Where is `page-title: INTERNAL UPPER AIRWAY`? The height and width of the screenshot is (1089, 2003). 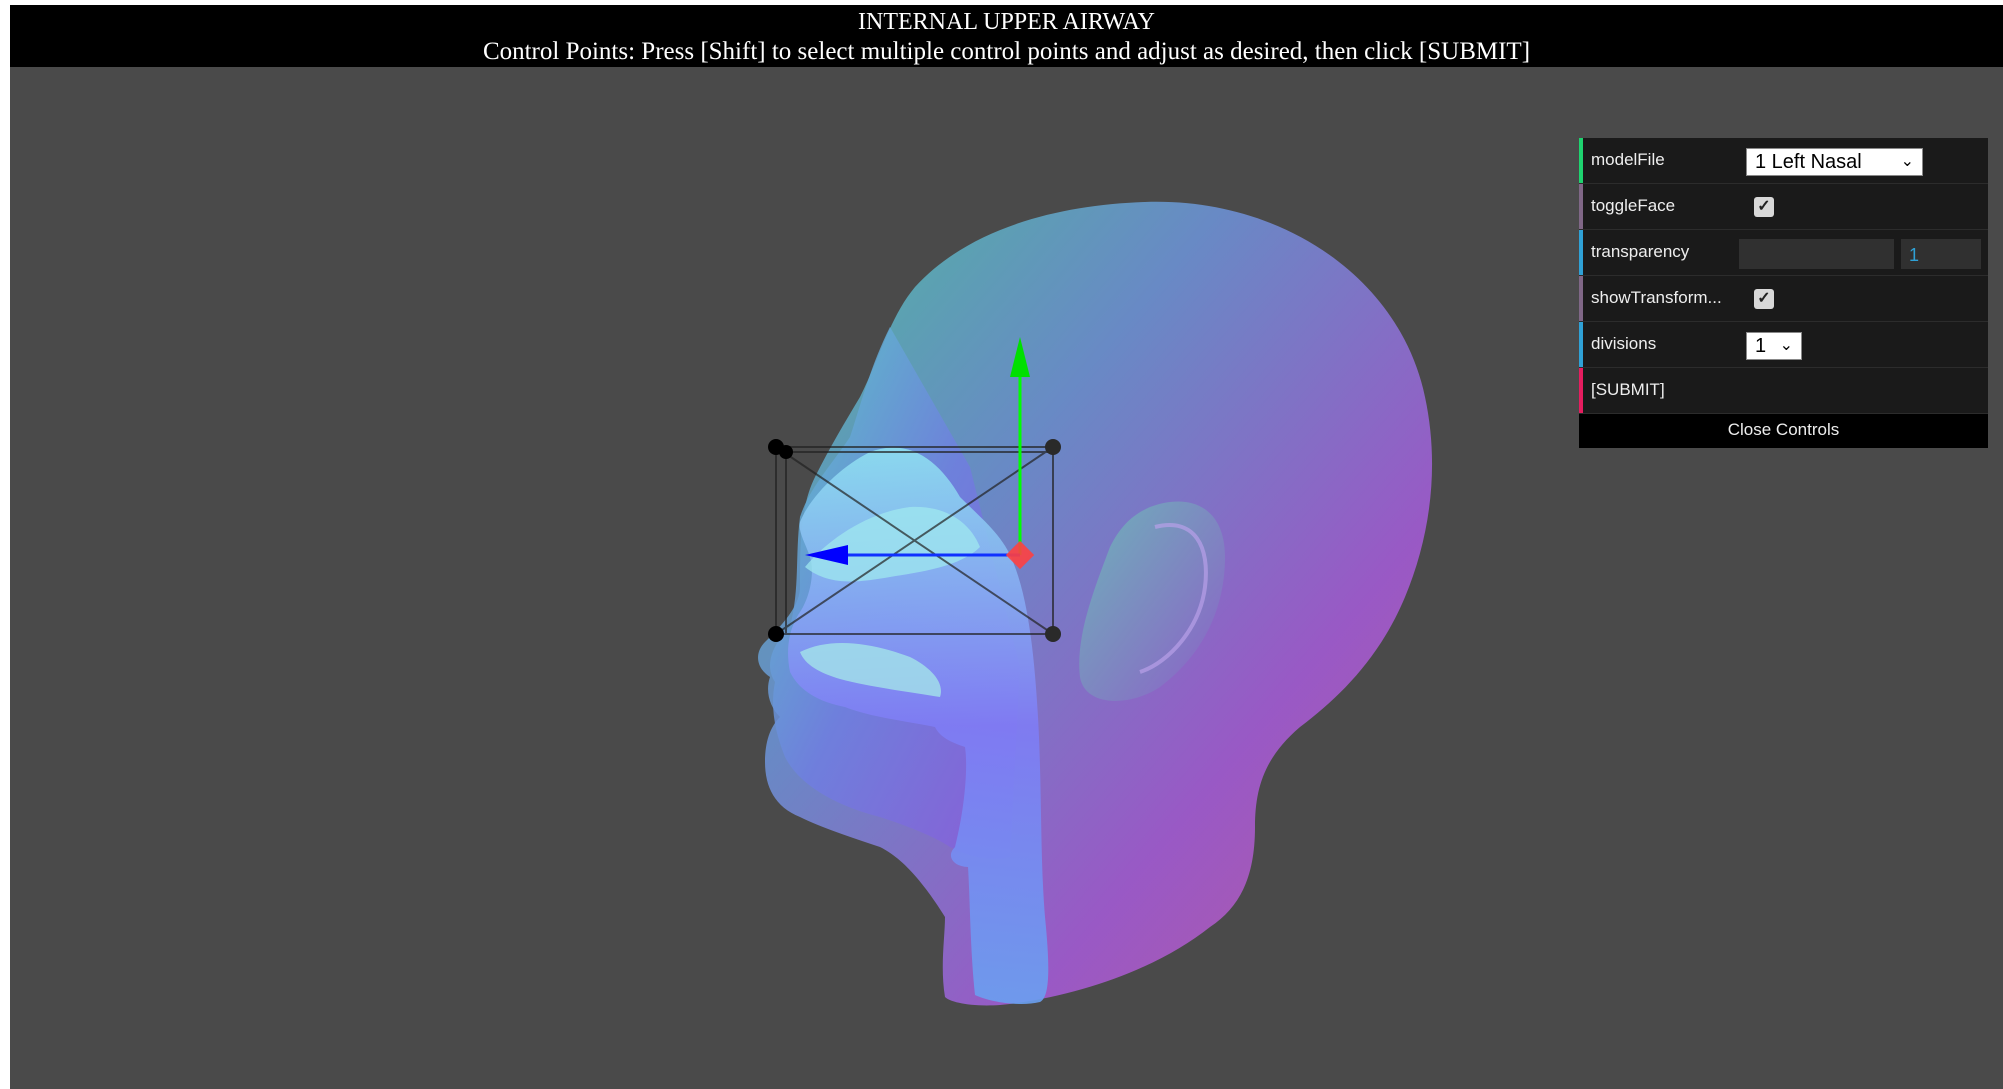
page-title: INTERNAL UPPER AIRWAY is located at coordinates (1006, 22).